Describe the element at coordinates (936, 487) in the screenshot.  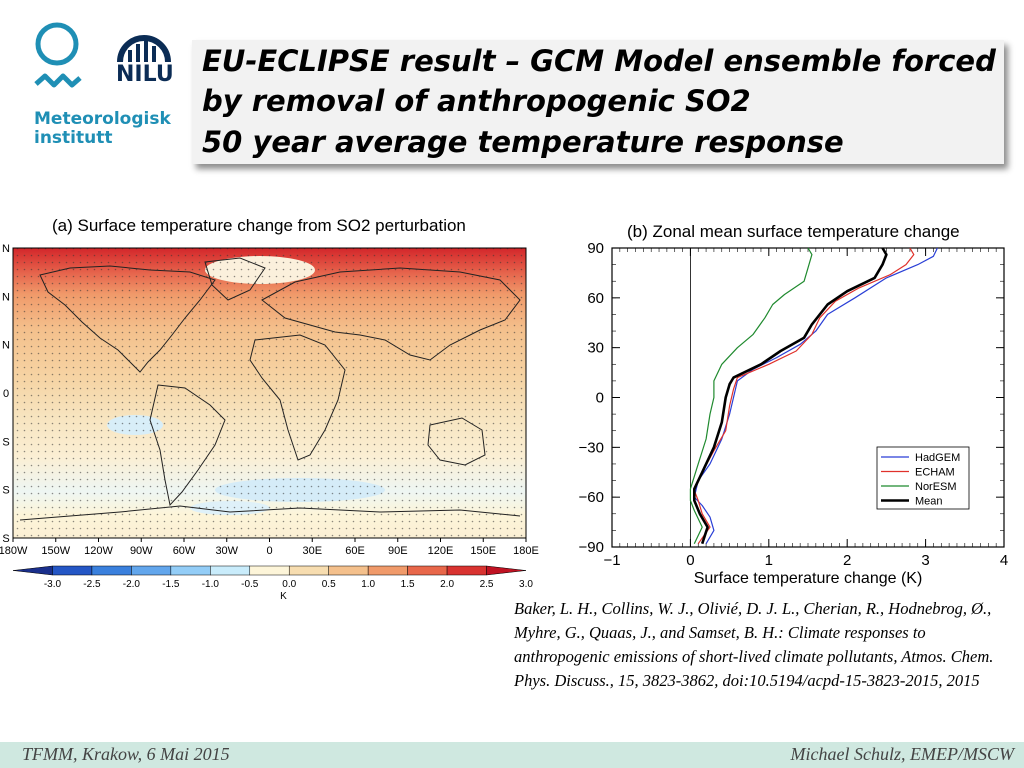
I see `legend-label-noresm: NorESM` at that location.